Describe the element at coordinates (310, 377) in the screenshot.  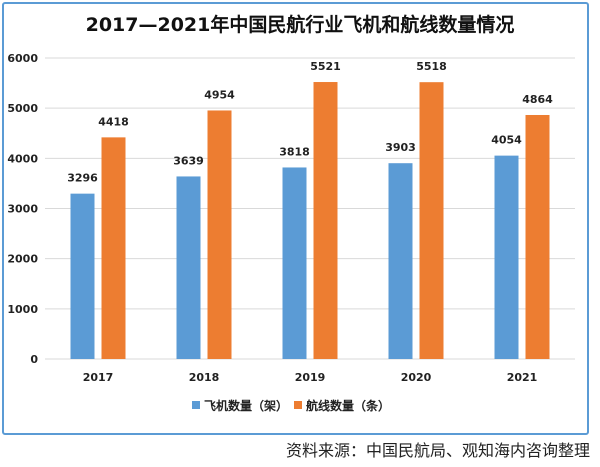
I see `x-tick-label: 2019` at that location.